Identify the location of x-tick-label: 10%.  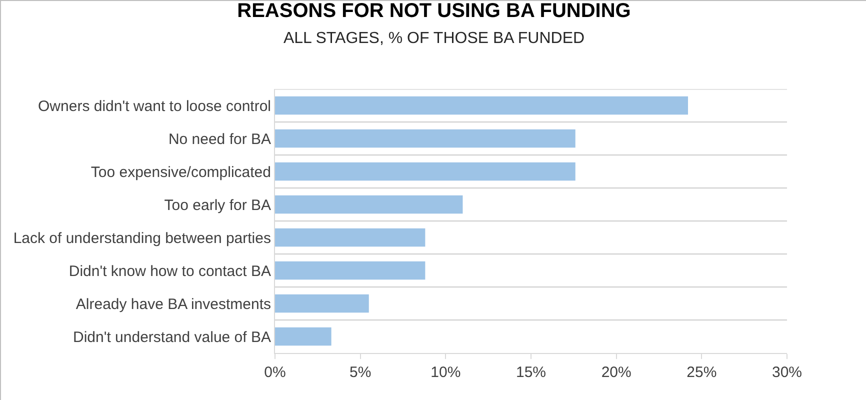
(445, 372).